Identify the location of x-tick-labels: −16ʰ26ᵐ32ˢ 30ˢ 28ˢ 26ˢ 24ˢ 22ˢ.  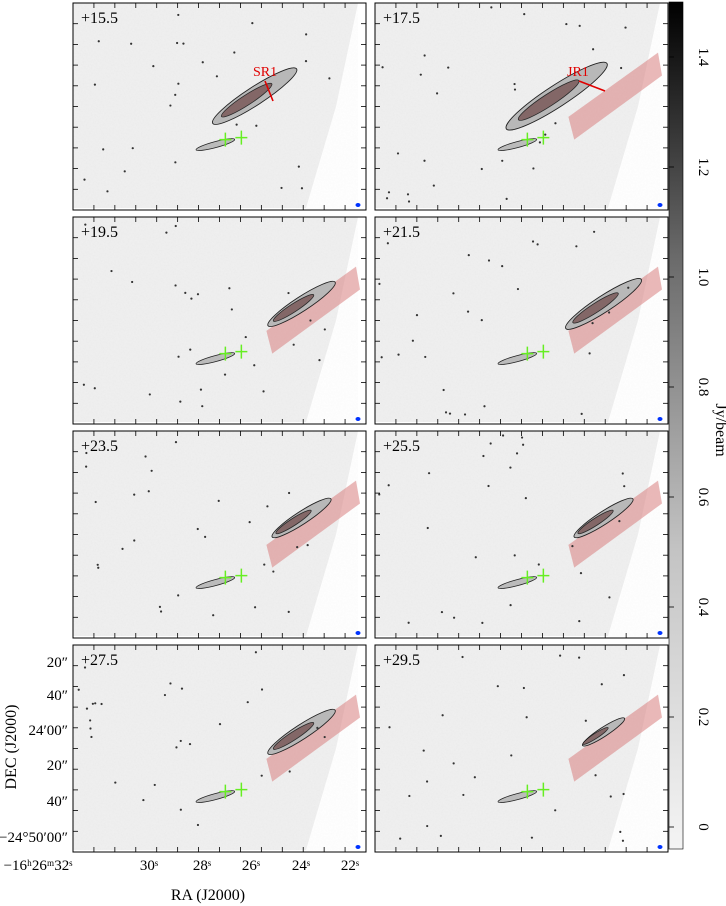
(181, 866).